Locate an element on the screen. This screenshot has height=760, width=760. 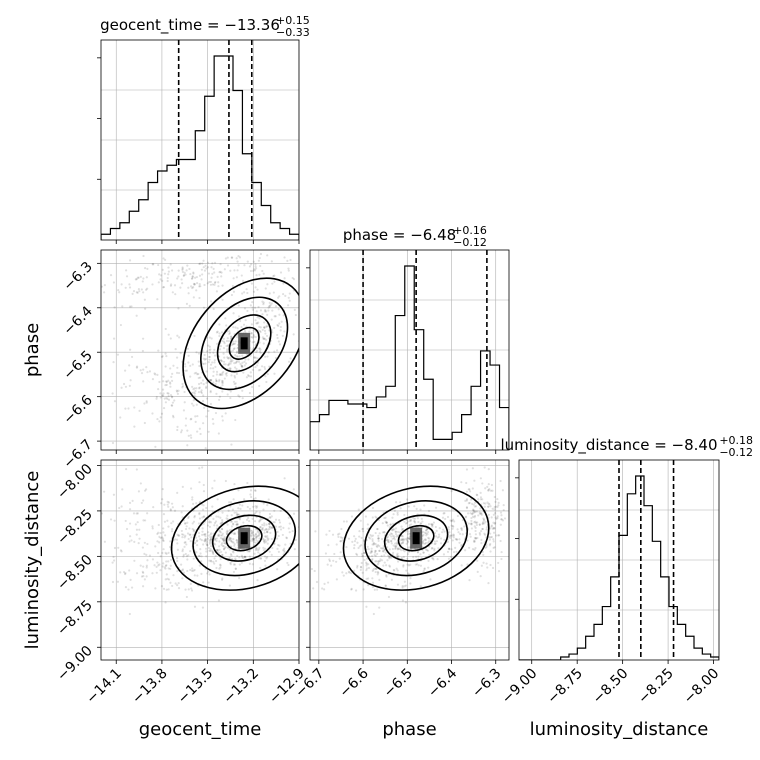
panel-frame is located at coordinates (200, 140).